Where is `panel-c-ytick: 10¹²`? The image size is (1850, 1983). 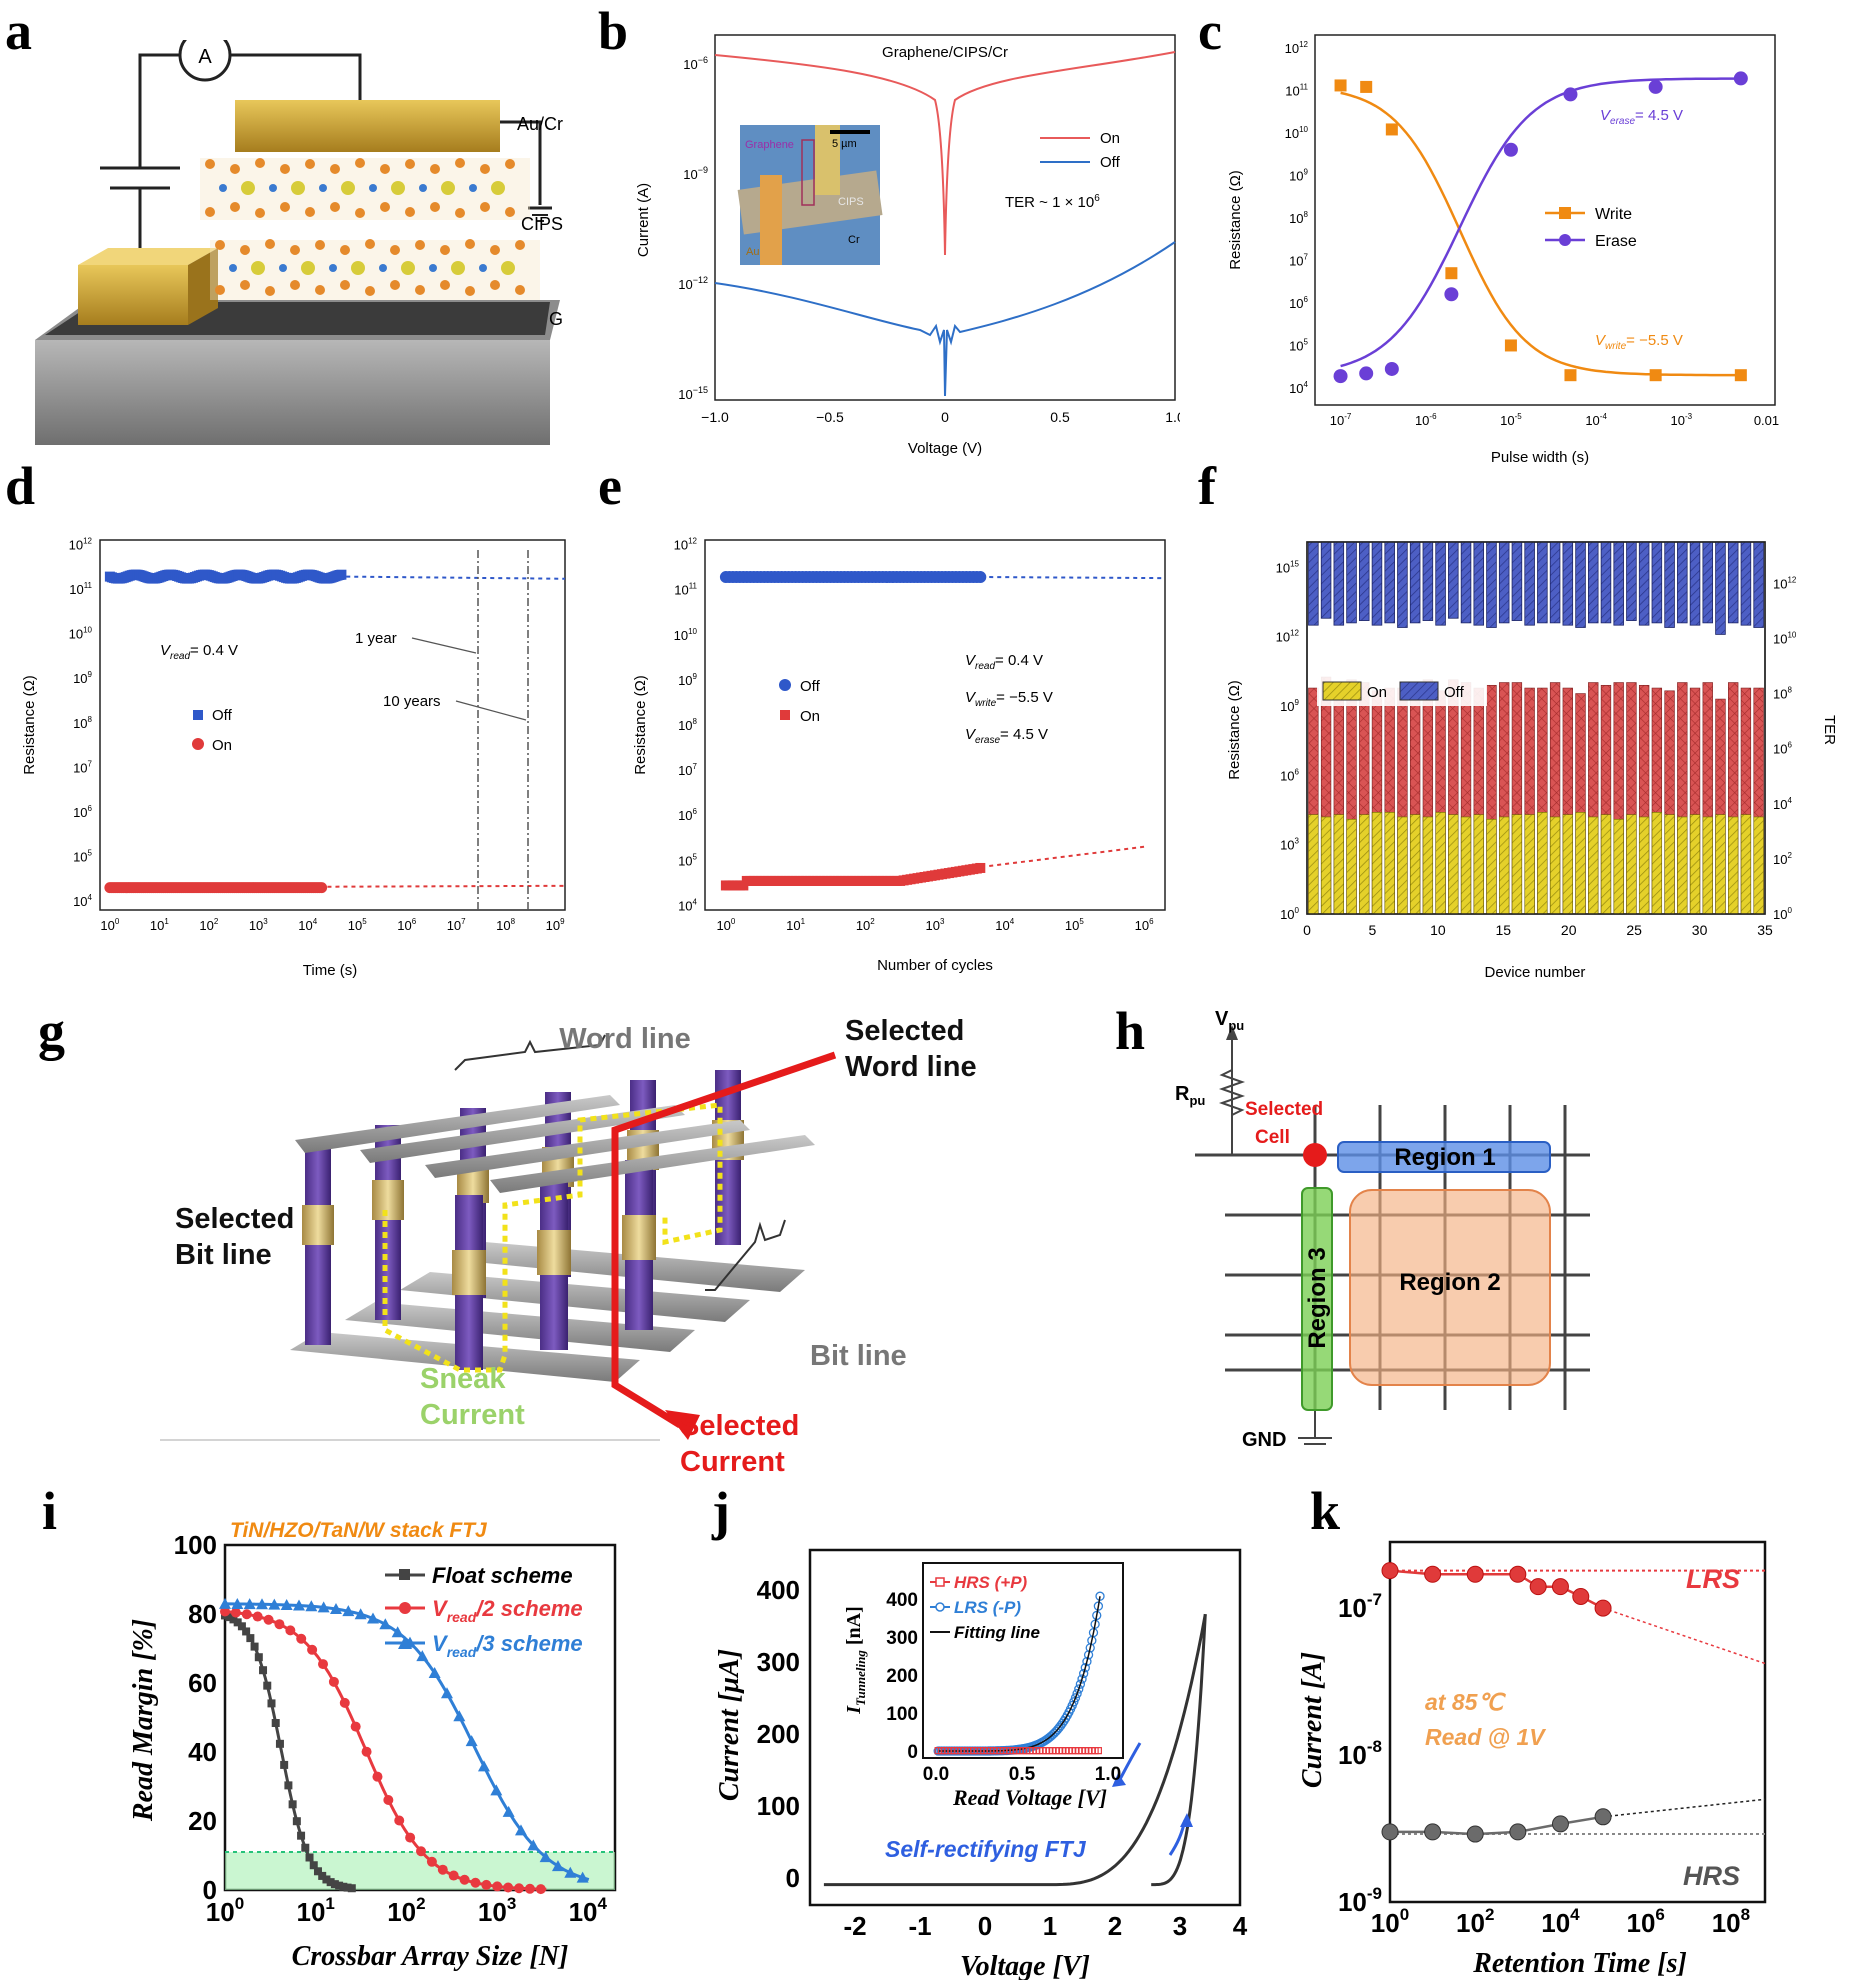
panel-c-ytick: 10¹² is located at coordinates (1297, 48).